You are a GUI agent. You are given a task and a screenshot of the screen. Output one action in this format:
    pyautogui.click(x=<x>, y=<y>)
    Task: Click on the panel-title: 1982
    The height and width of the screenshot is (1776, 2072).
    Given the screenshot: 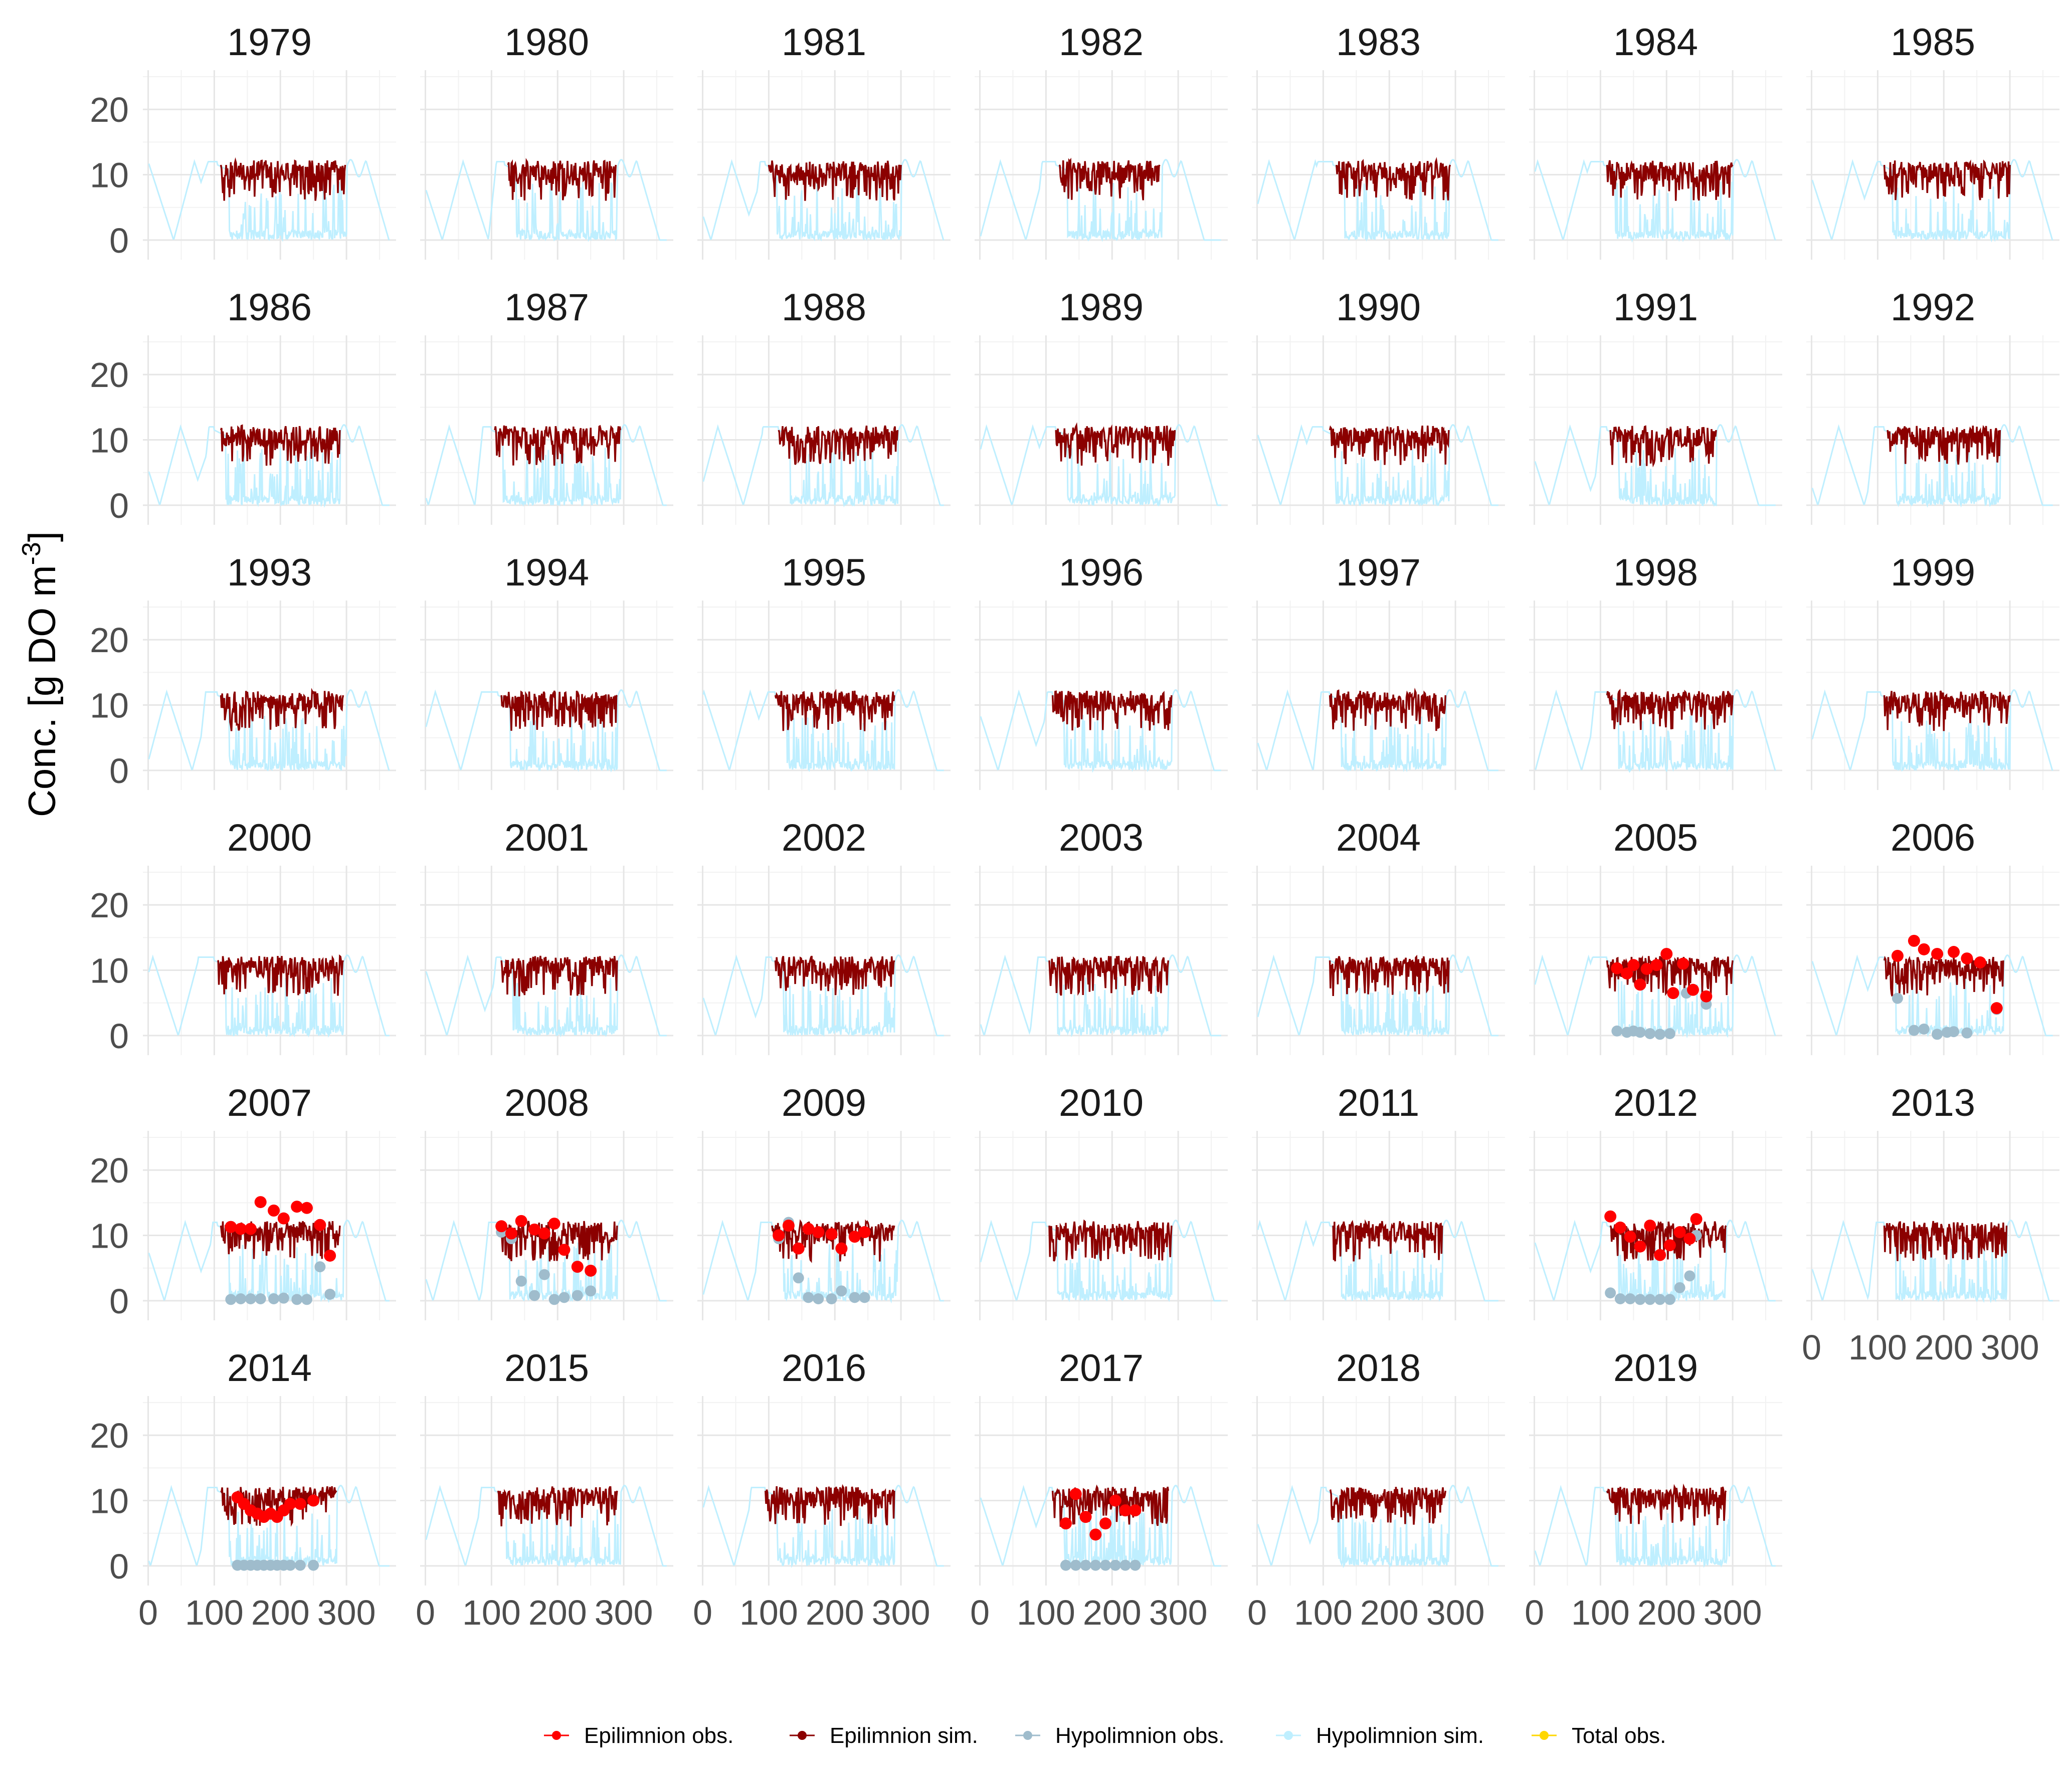 What is the action you would take?
    pyautogui.click(x=1101, y=42)
    